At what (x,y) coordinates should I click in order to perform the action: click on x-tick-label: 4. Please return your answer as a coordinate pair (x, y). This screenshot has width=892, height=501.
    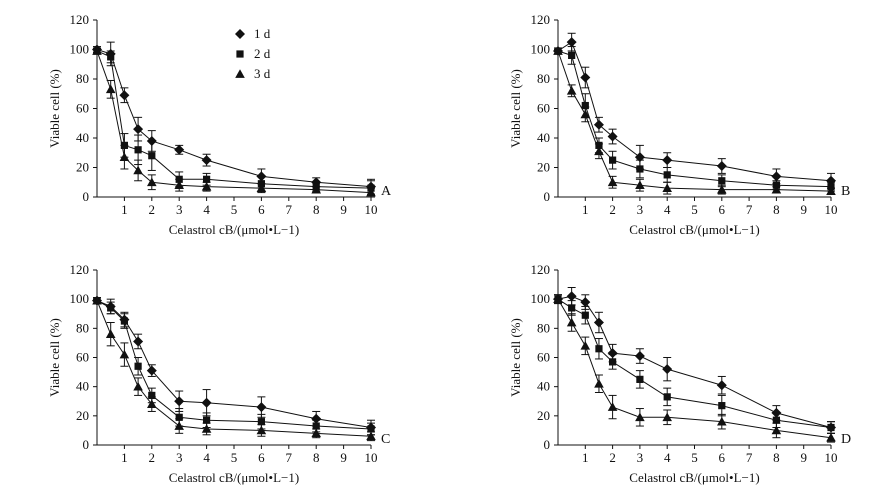
    Looking at the image, I should click on (667, 209).